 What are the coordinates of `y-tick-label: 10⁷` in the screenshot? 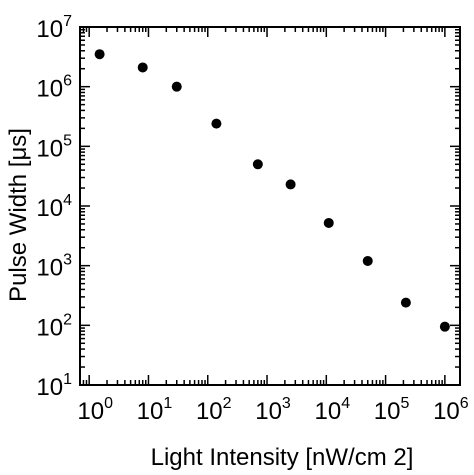 It's located at (54, 28).